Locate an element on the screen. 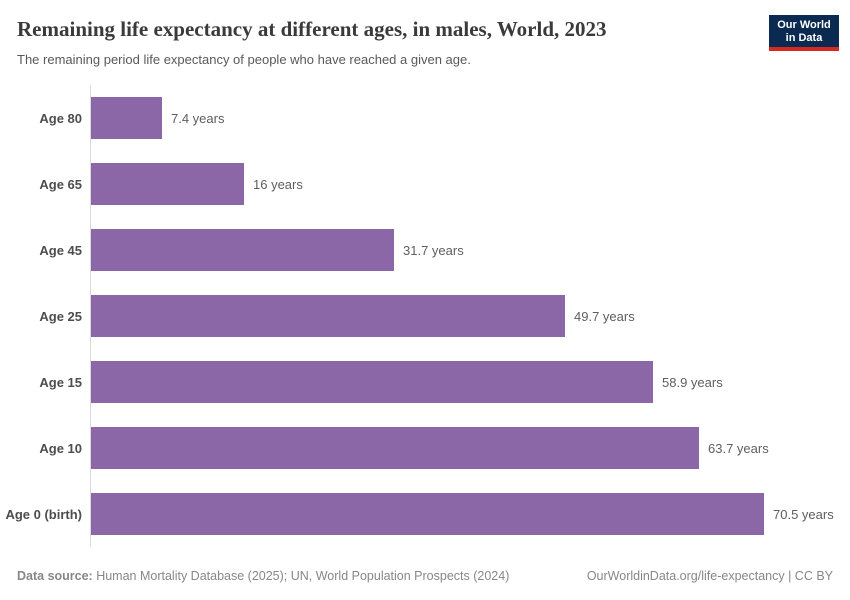  bar-row: Age 0 (birth) 70.5 years is located at coordinates (425, 514).